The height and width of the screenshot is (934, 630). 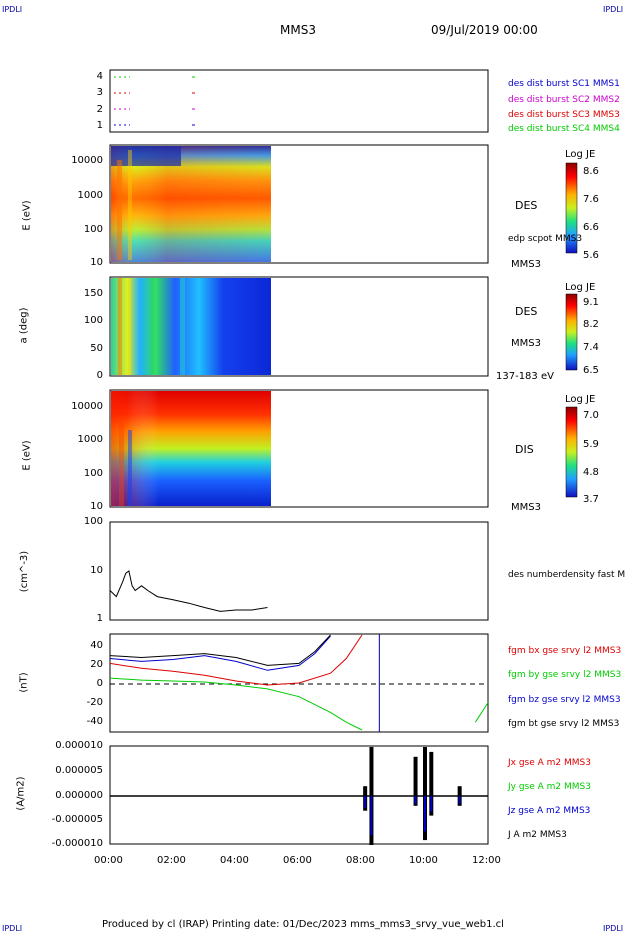 What do you see at coordinates (171, 860) in the screenshot?
I see `x-tick-label: 02:00` at bounding box center [171, 860].